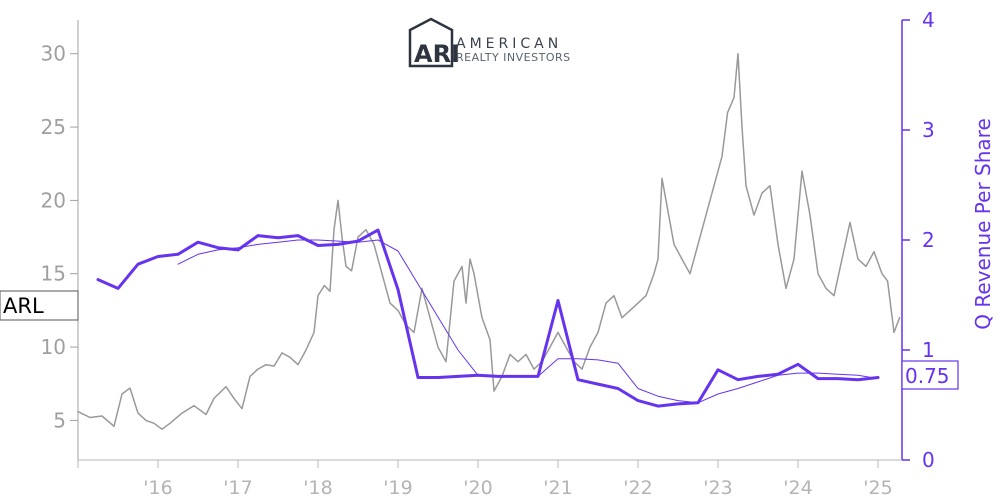 This screenshot has height=500, width=1000. I want to click on right-tick-label: 0, so click(928, 460).